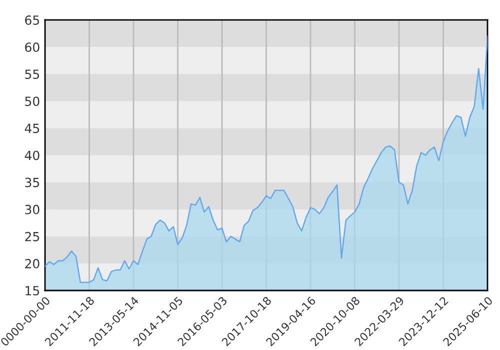  I want to click on y-tick-label: 50, so click(32, 101).